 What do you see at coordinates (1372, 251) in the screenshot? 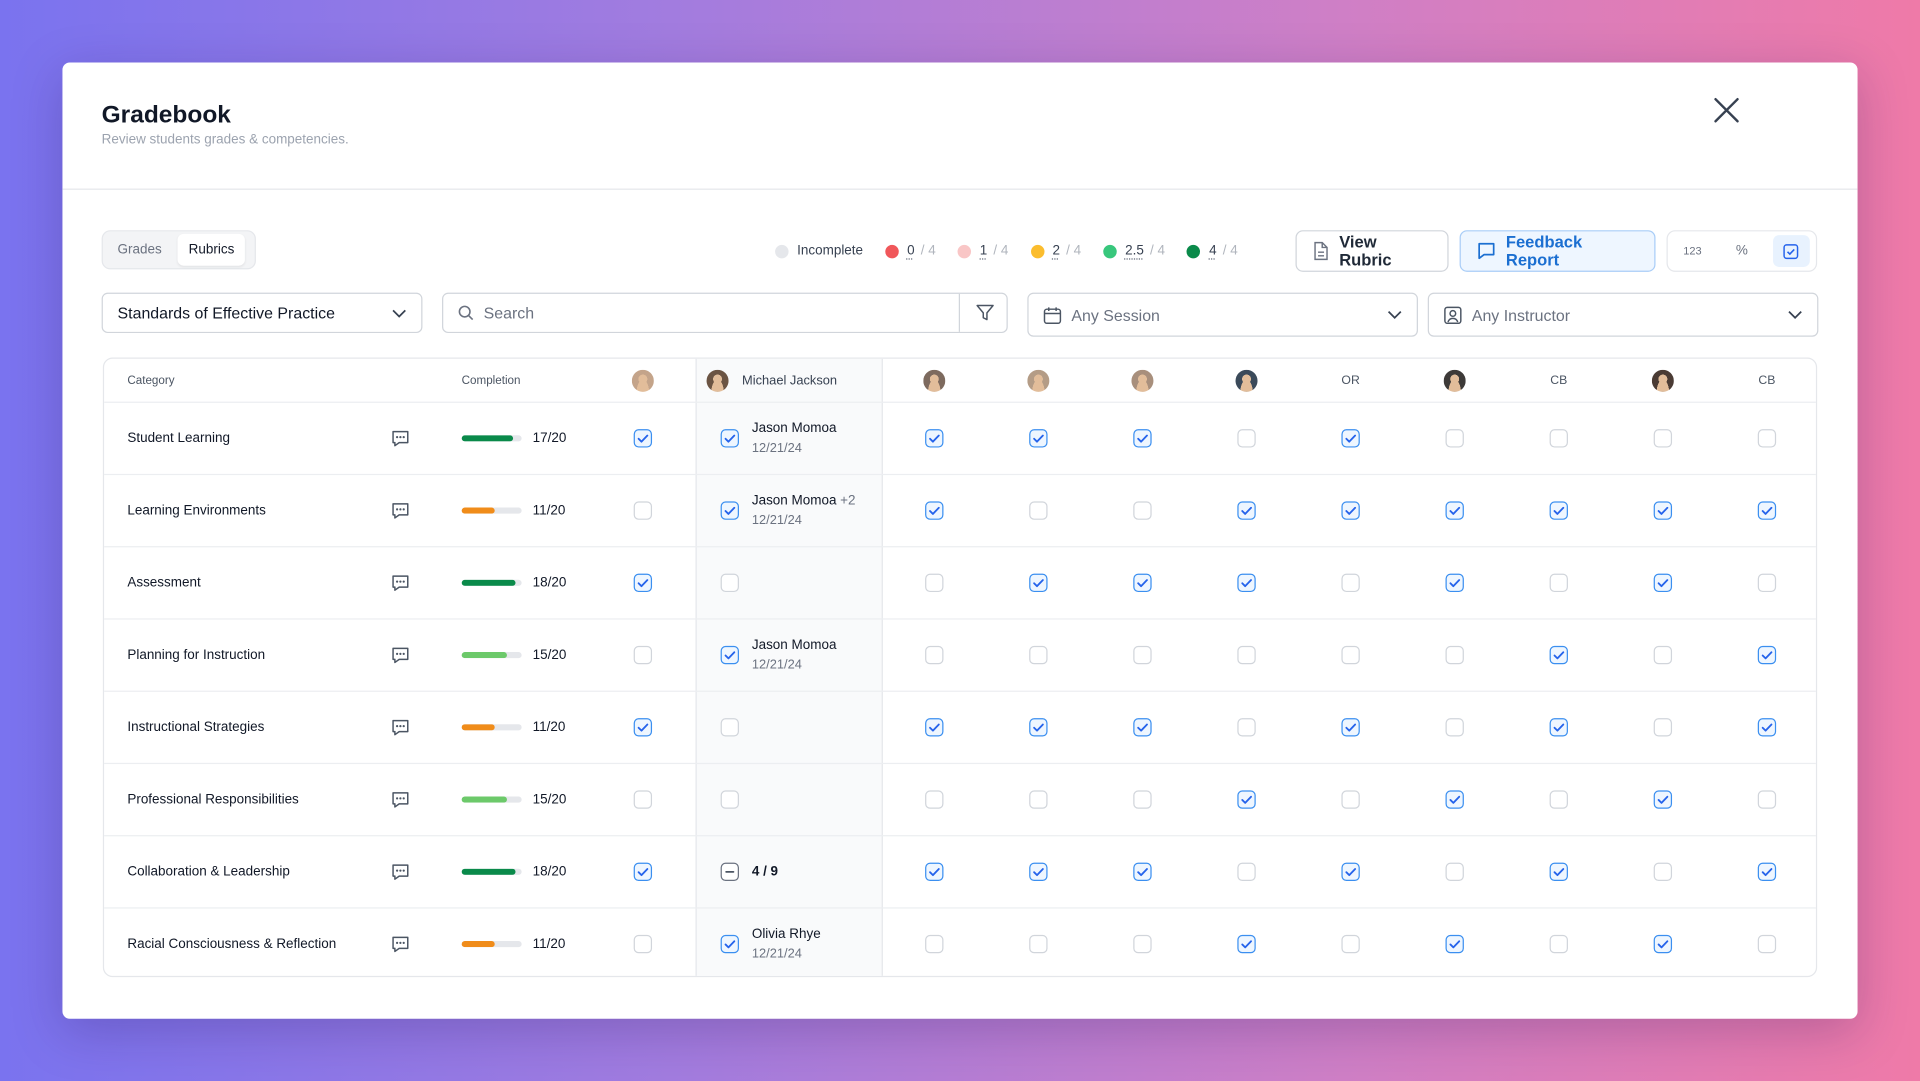
I see `view-rubric-button: View Rubric` at bounding box center [1372, 251].